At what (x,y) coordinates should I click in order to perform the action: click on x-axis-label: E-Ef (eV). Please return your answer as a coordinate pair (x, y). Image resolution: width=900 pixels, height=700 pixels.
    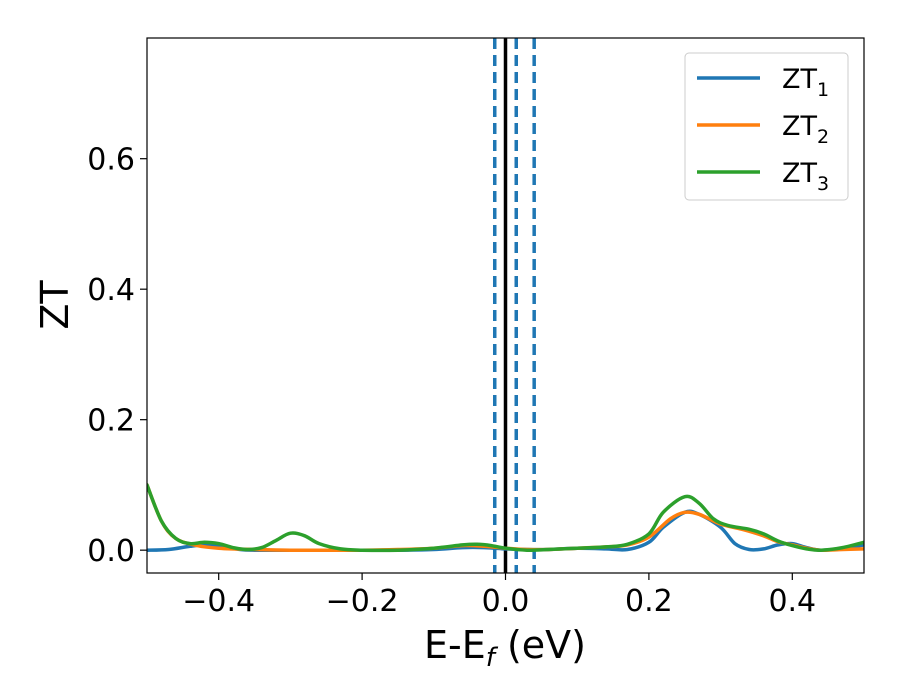
    Looking at the image, I should click on (505, 648).